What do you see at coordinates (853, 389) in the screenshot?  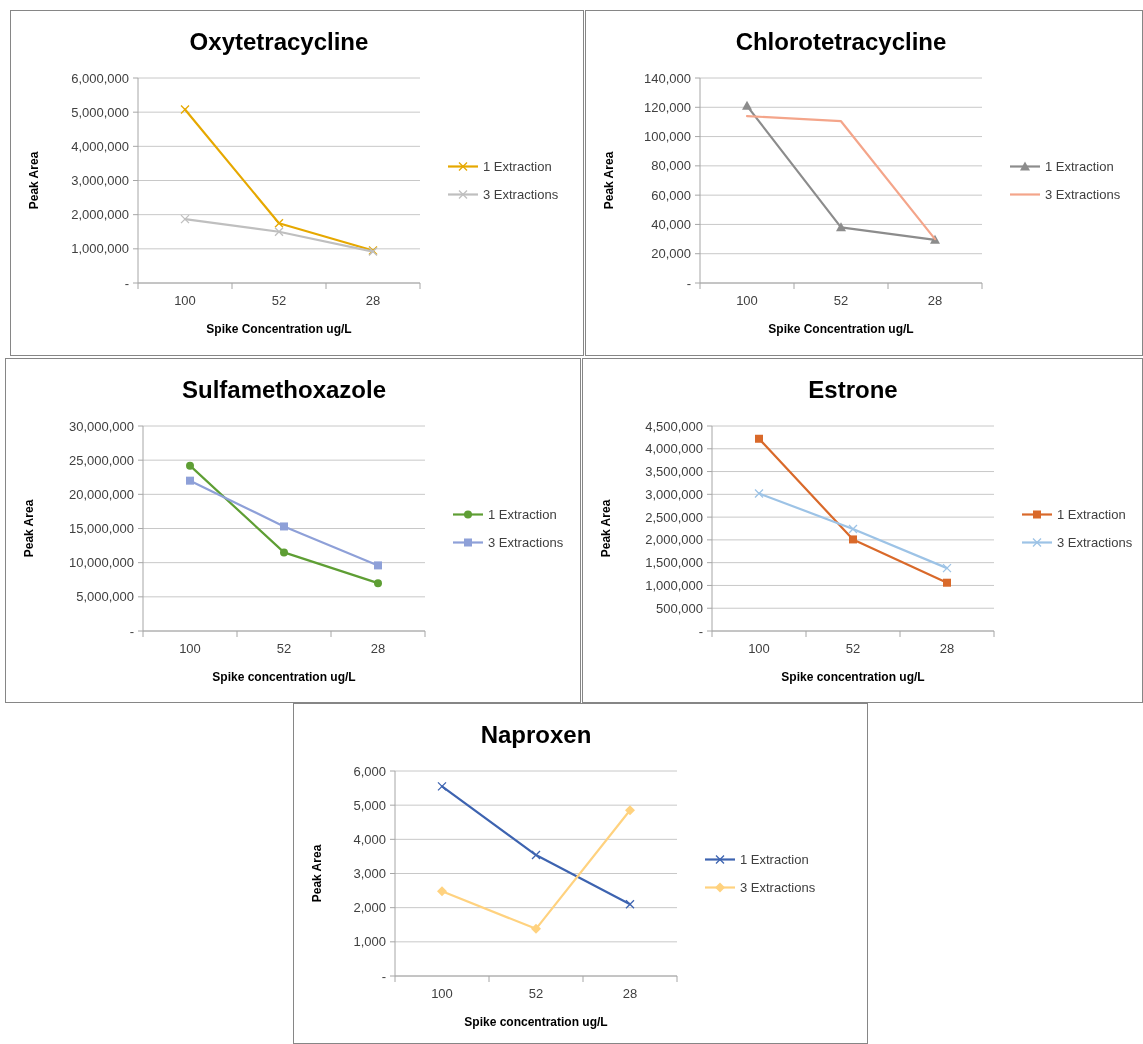 I see `chart-title: Estrone` at bounding box center [853, 389].